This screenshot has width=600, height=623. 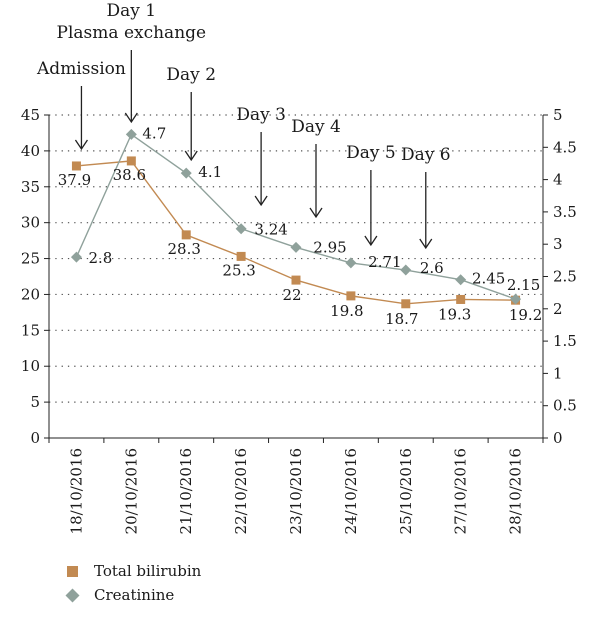 I want to click on x-tick-label: 18/10/2016, so click(x=76, y=491).